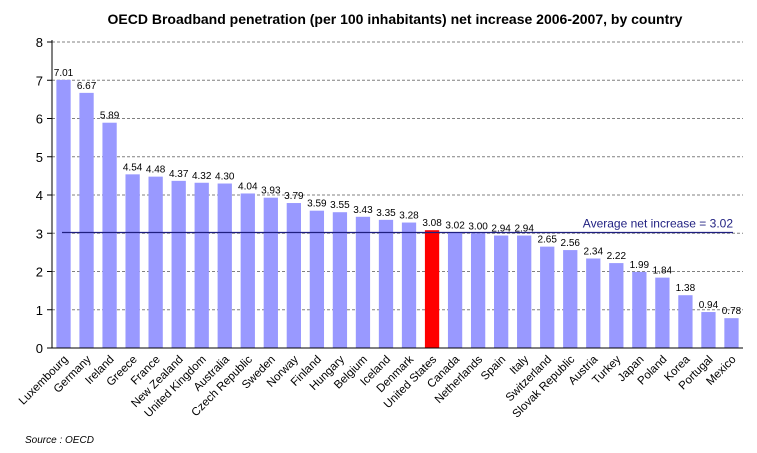 The image size is (757, 453). What do you see at coordinates (202, 176) in the screenshot?
I see `value-label: 4.32` at bounding box center [202, 176].